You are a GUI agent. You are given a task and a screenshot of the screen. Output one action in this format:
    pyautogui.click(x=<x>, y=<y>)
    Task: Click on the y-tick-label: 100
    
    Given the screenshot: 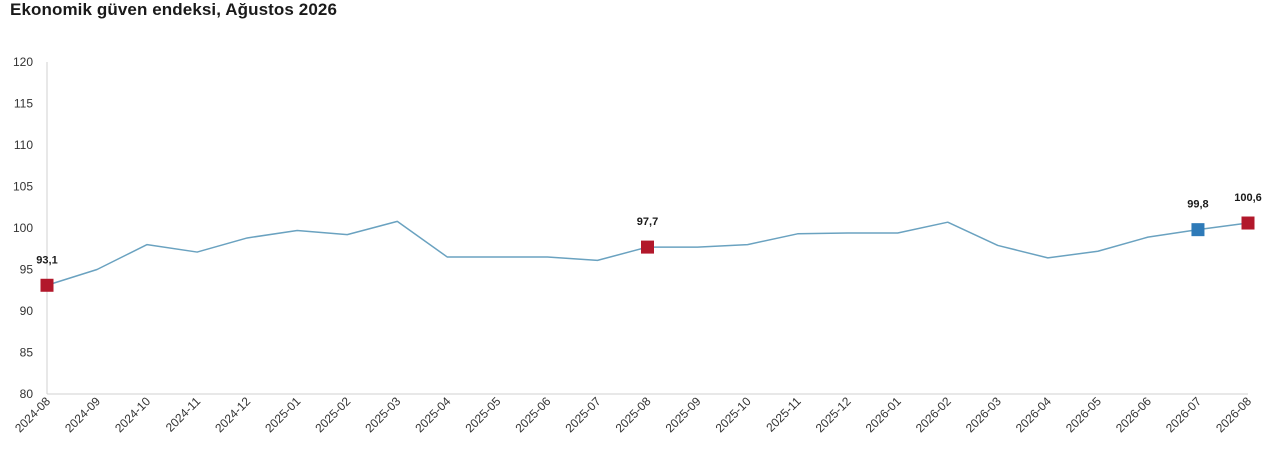 What is the action you would take?
    pyautogui.click(x=23, y=228)
    